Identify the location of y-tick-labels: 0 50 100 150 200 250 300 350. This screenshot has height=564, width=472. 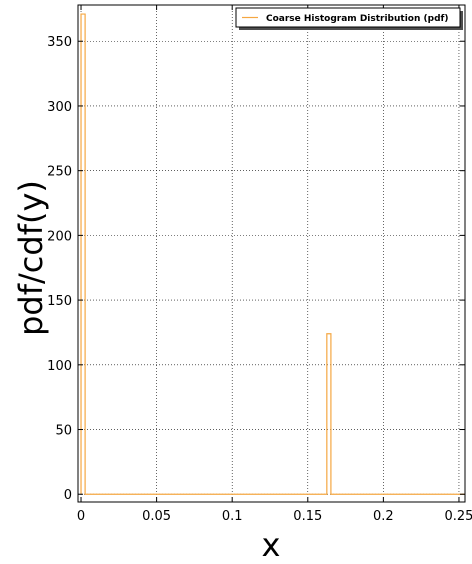
(59, 269).